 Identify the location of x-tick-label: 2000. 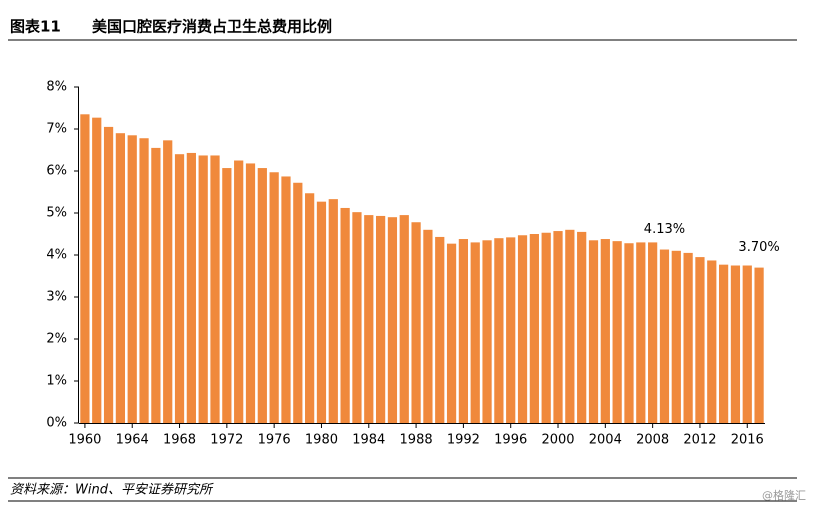
(557, 440).